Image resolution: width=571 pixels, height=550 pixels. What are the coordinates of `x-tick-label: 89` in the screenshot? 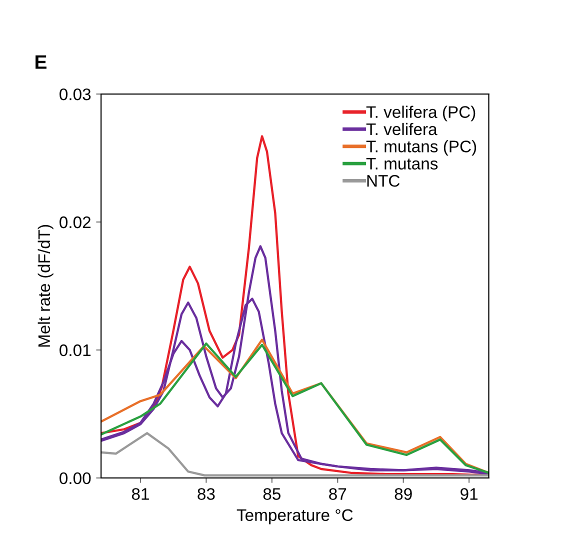 It's located at (403, 494).